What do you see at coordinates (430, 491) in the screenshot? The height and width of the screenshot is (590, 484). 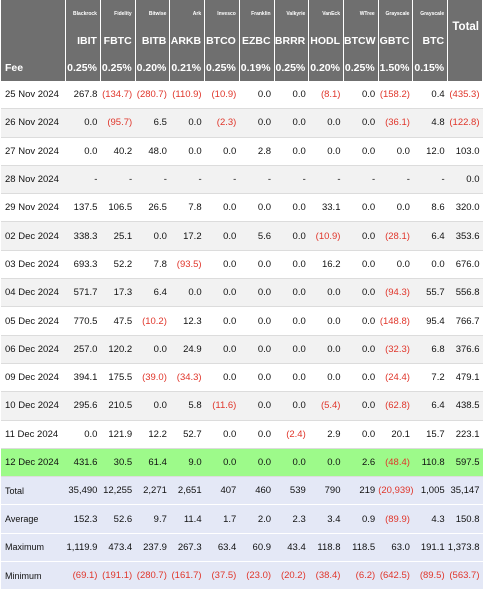 I see `summary-value: 1,005` at bounding box center [430, 491].